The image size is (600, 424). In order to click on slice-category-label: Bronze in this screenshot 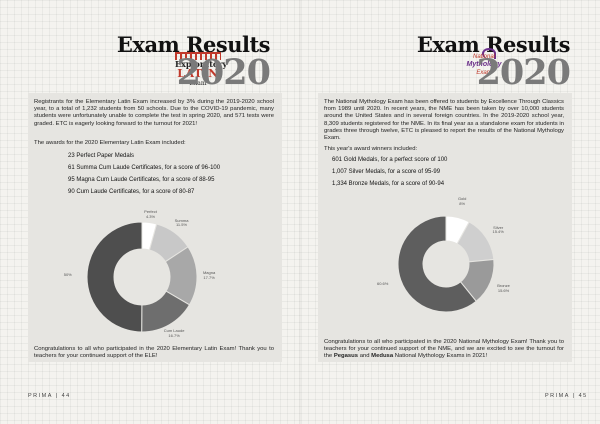, I will do `click(503, 286)`.